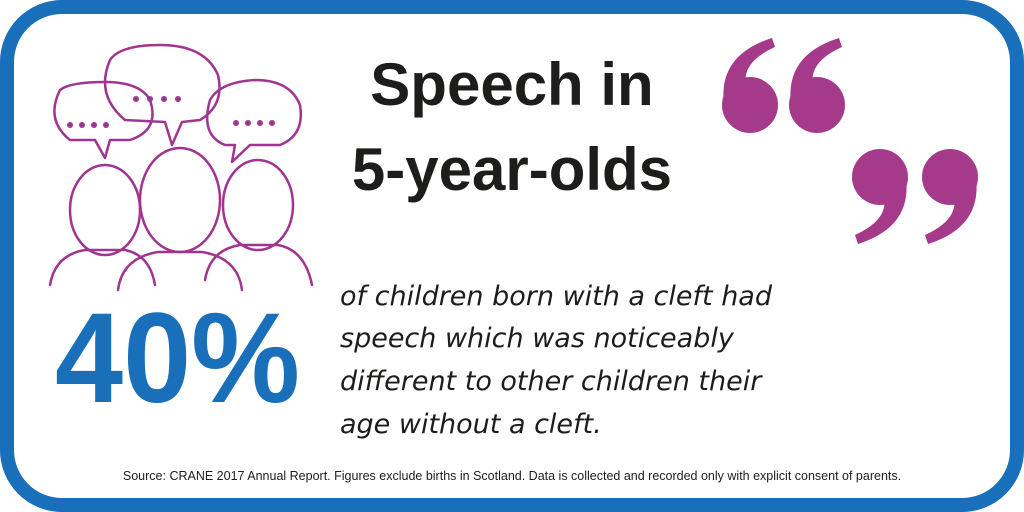 The width and height of the screenshot is (1024, 512). What do you see at coordinates (556, 296) in the screenshot?
I see `description-line: of children born with a cleft had` at bounding box center [556, 296].